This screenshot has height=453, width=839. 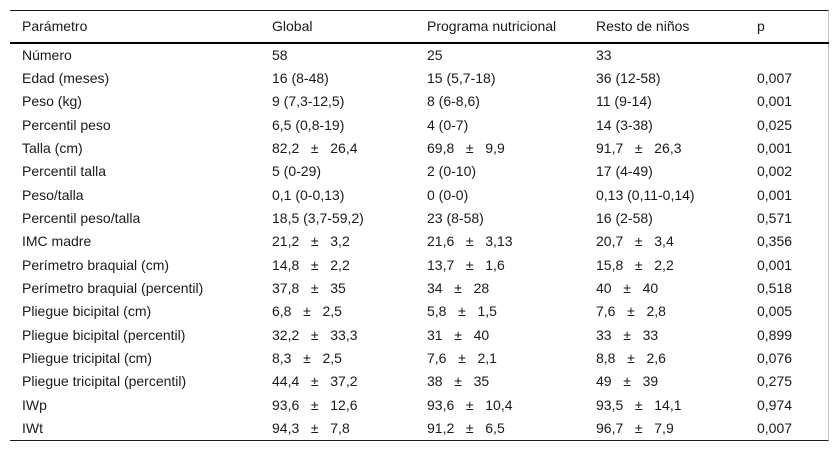 I want to click on cell-parametro: IWt, so click(x=32, y=428).